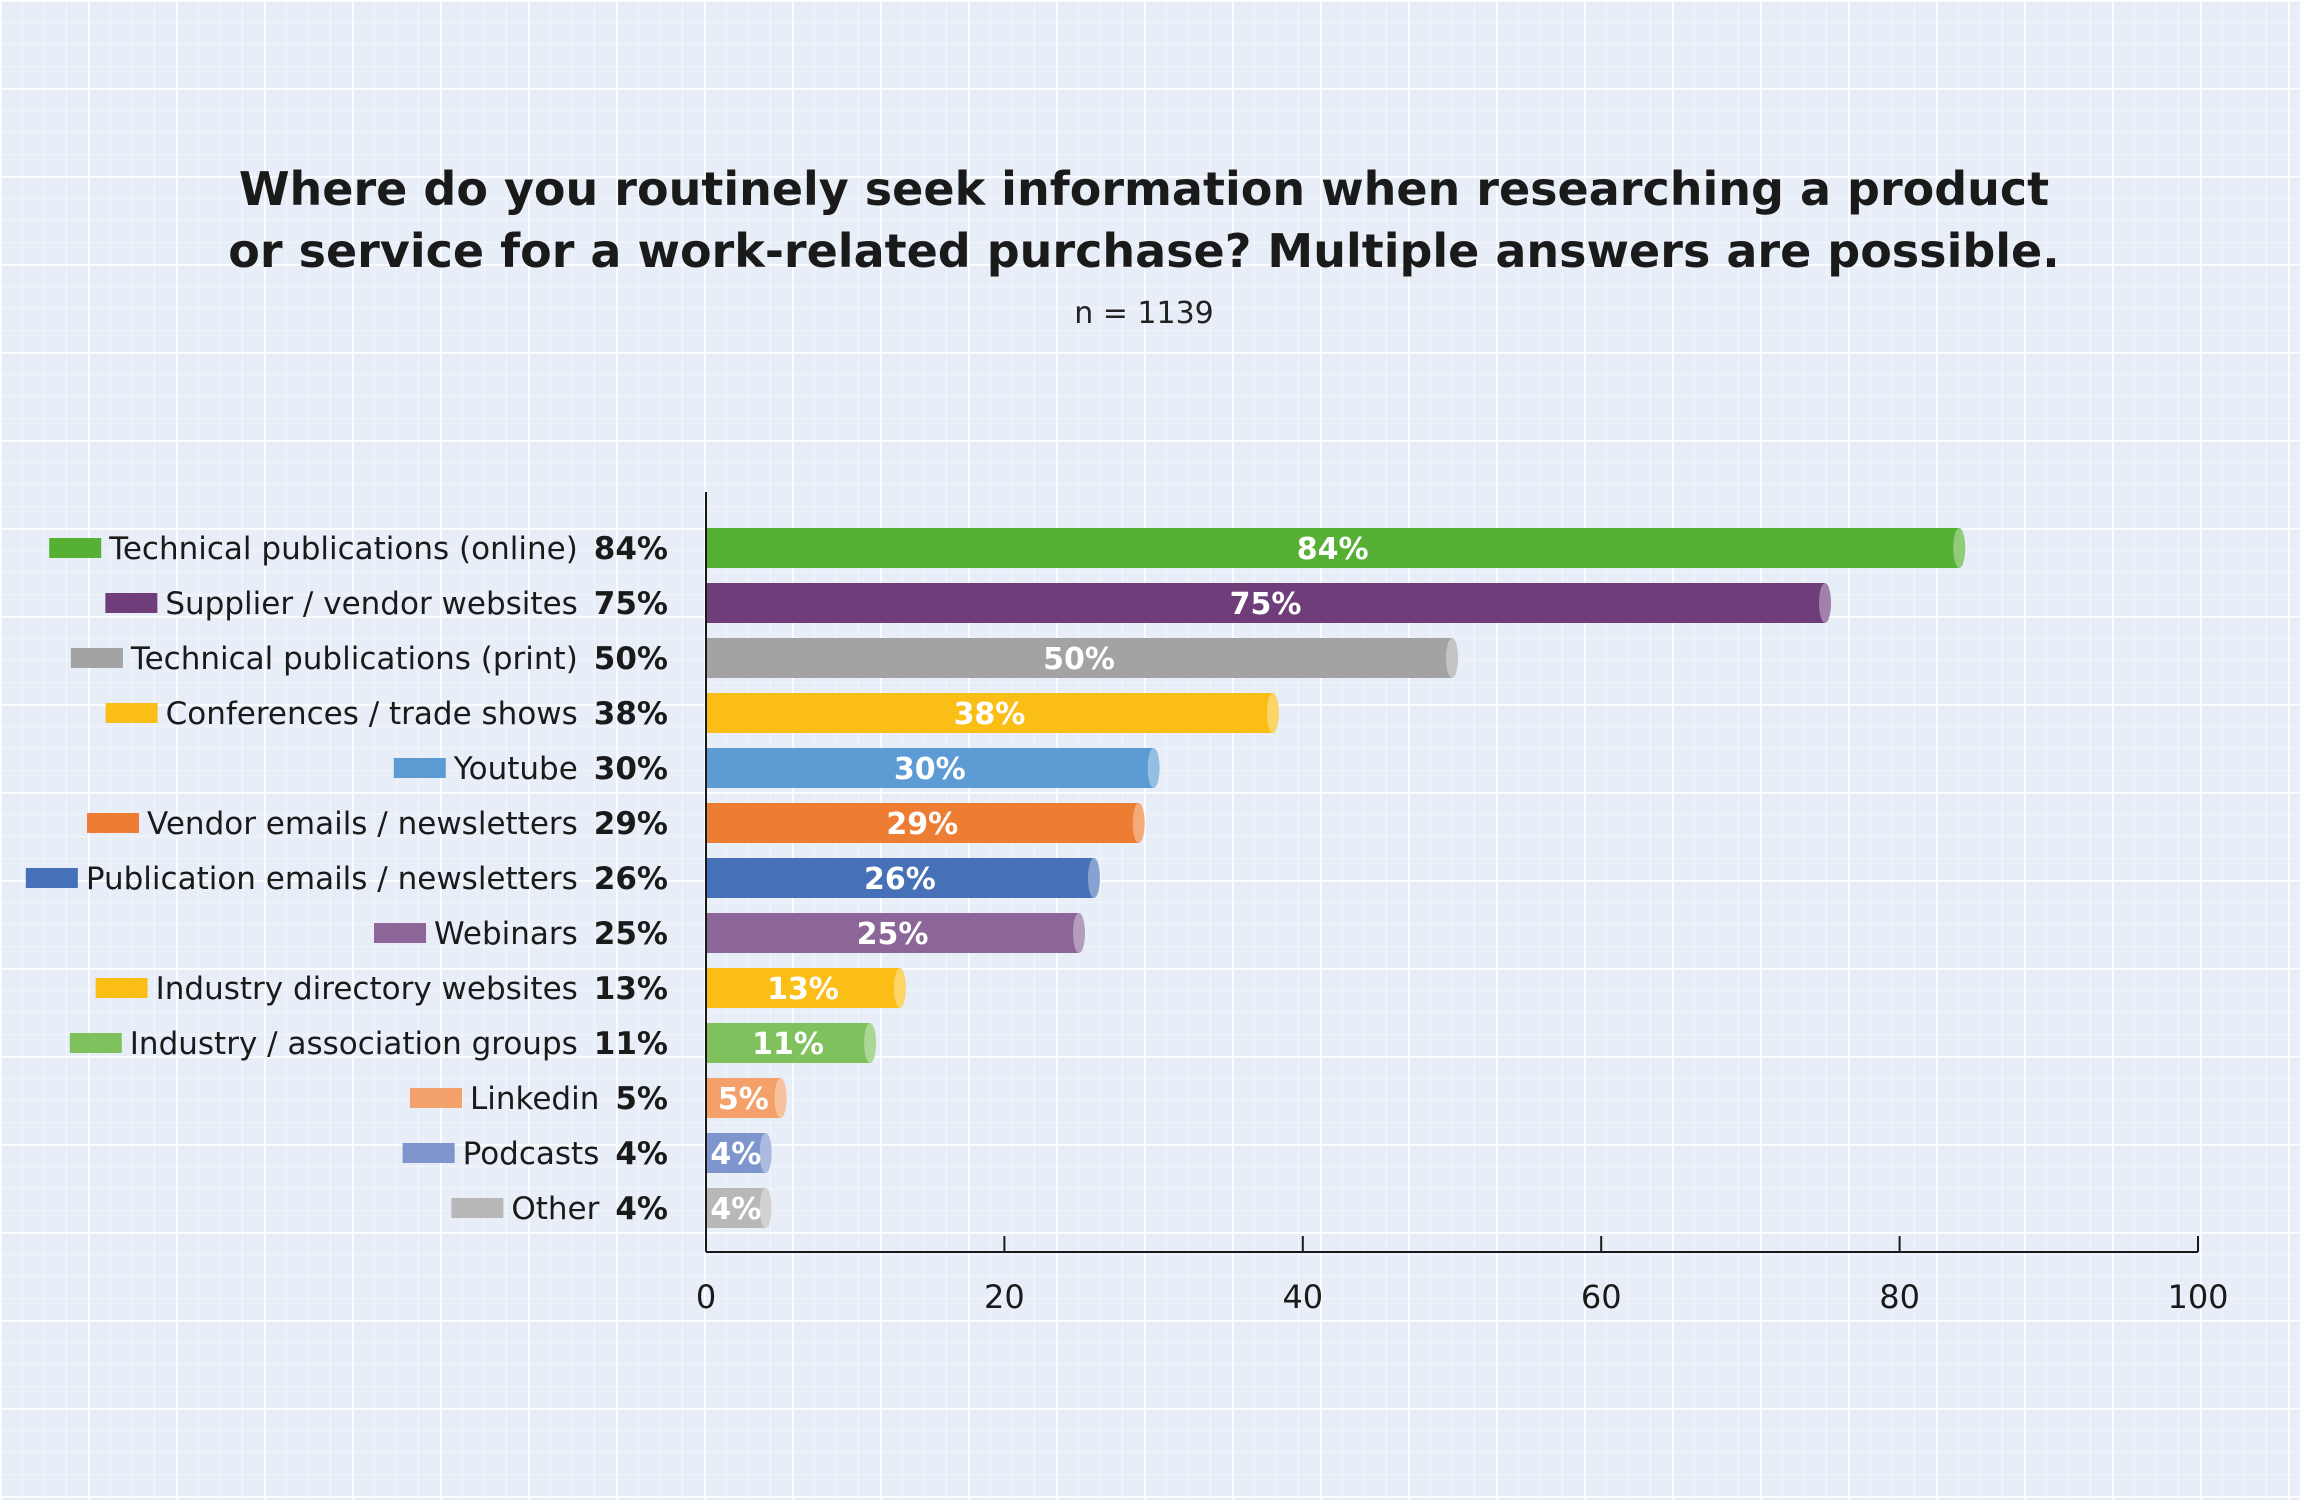 Image resolution: width=2300 pixels, height=1500 pixels. Describe the element at coordinates (631, 1044) in the screenshot. I see `legend-percent: 11%` at that location.